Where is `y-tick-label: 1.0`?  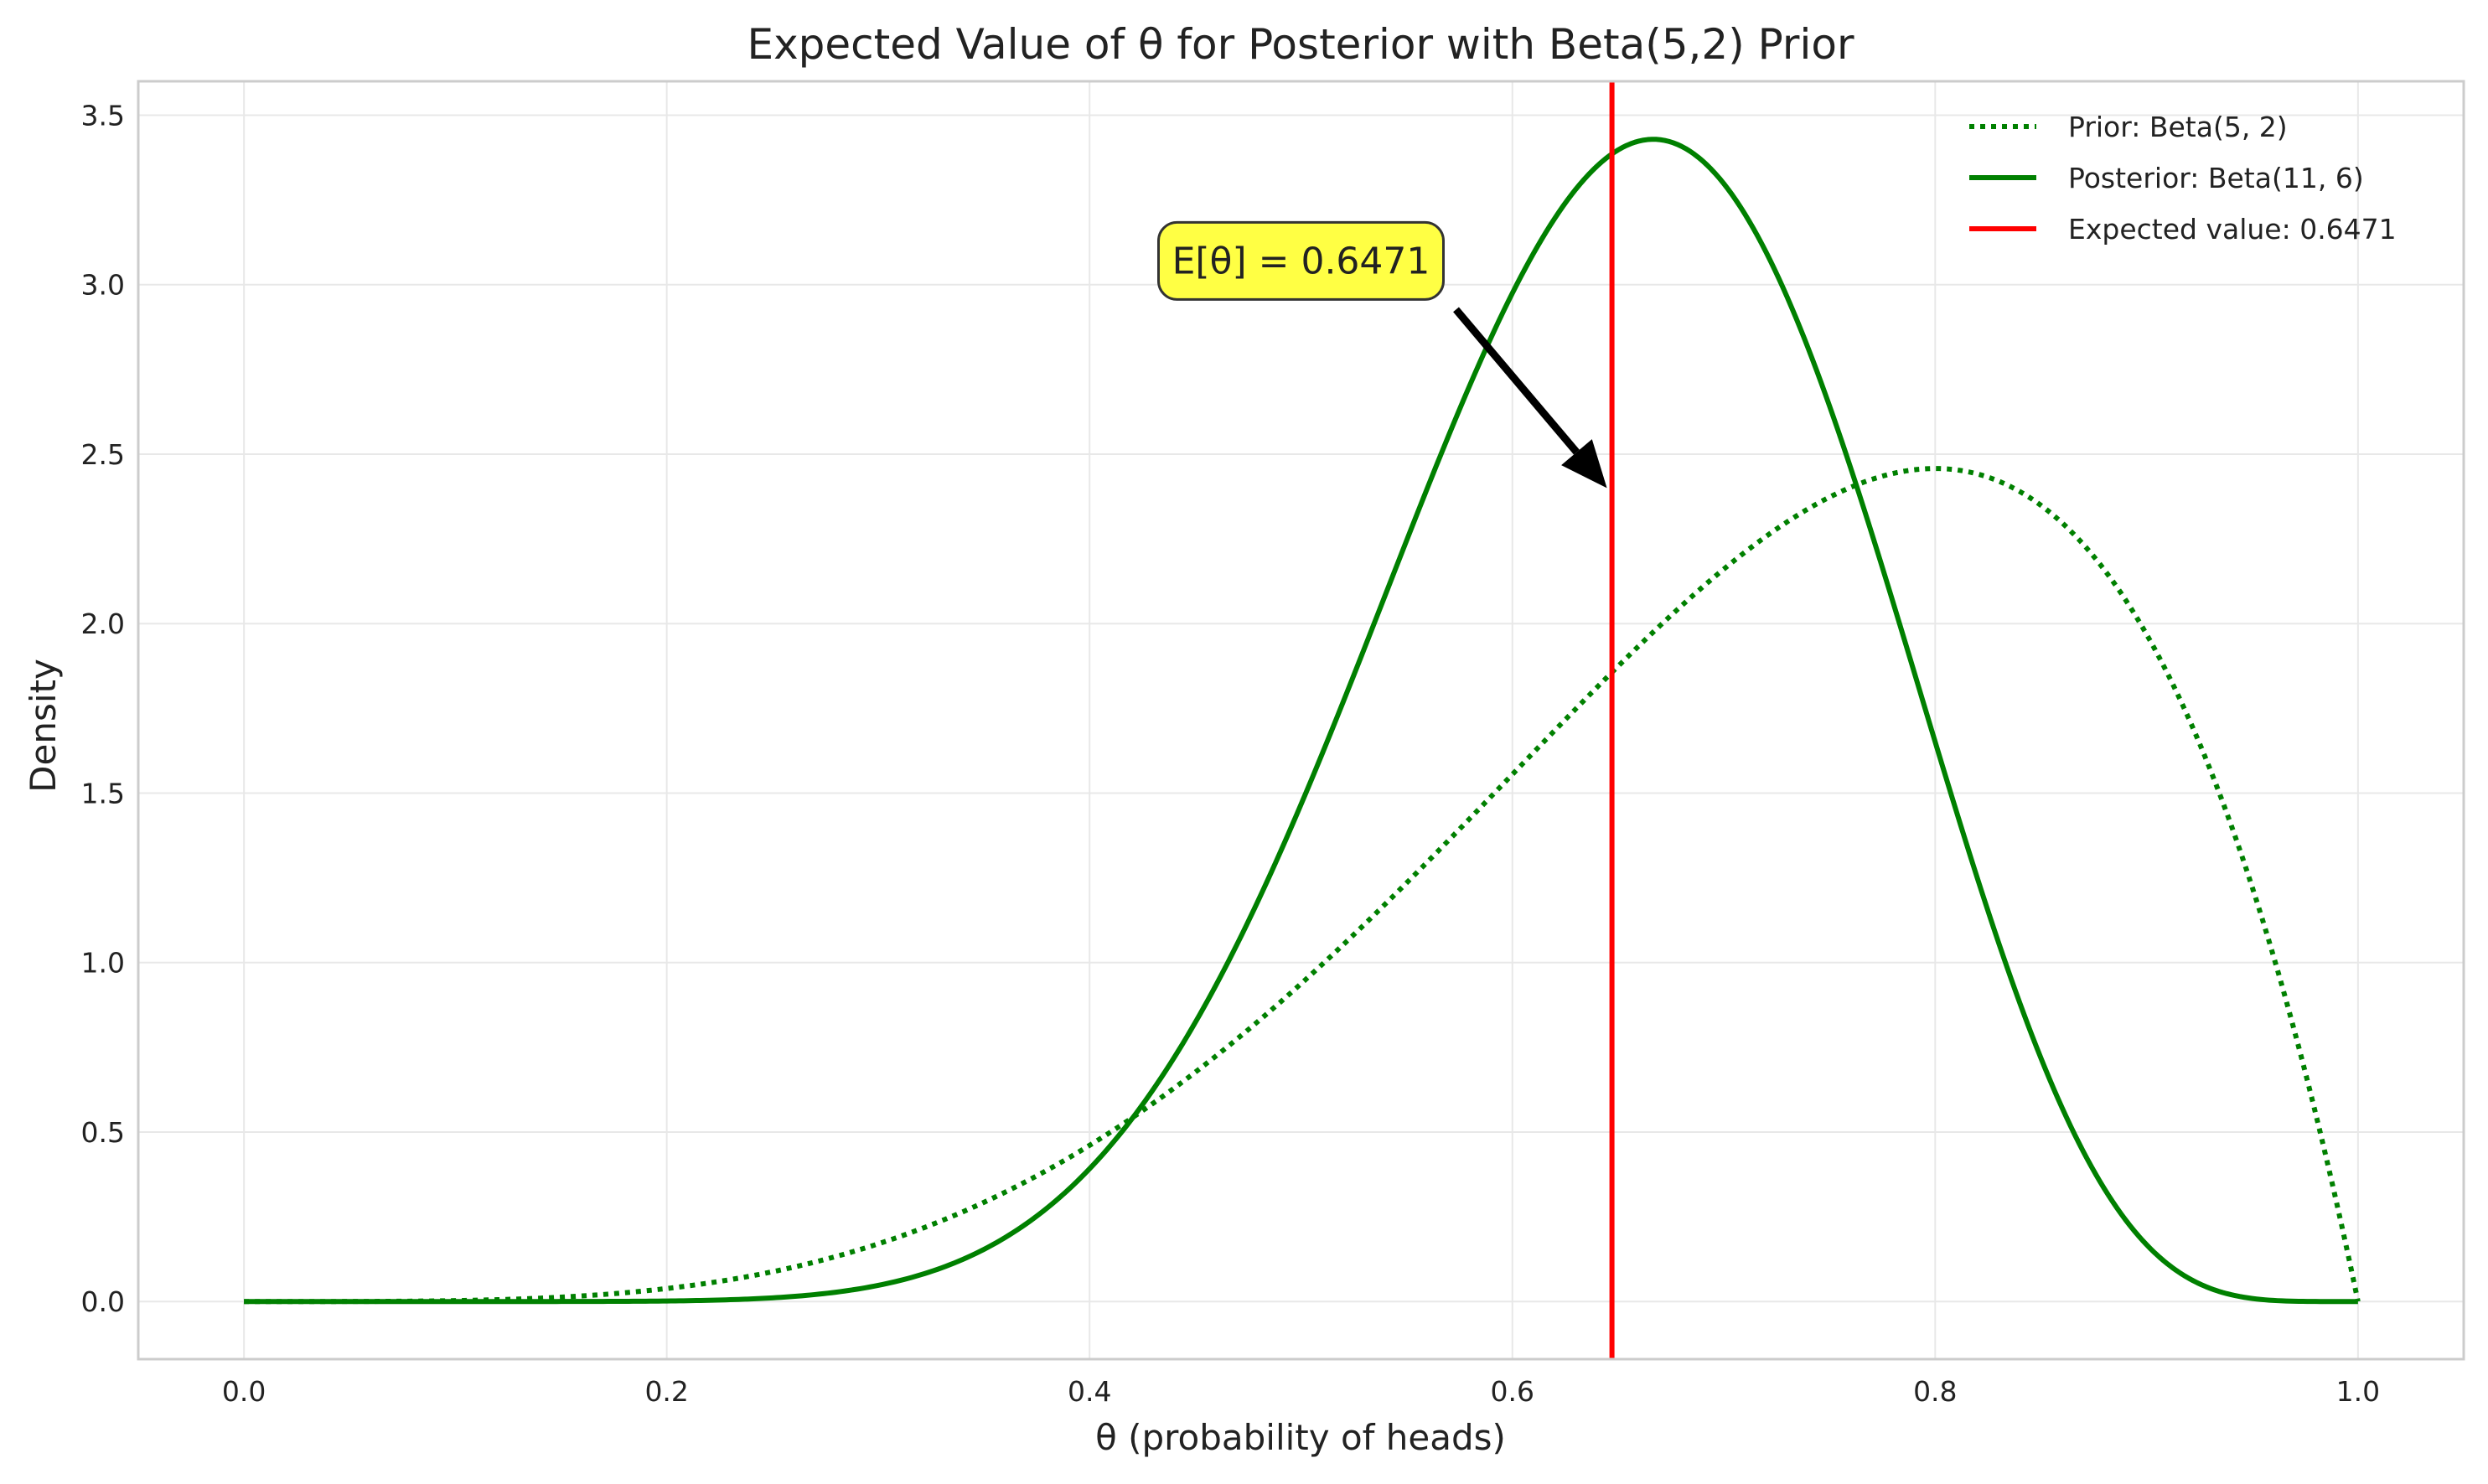 y-tick-label: 1.0 is located at coordinates (103, 963).